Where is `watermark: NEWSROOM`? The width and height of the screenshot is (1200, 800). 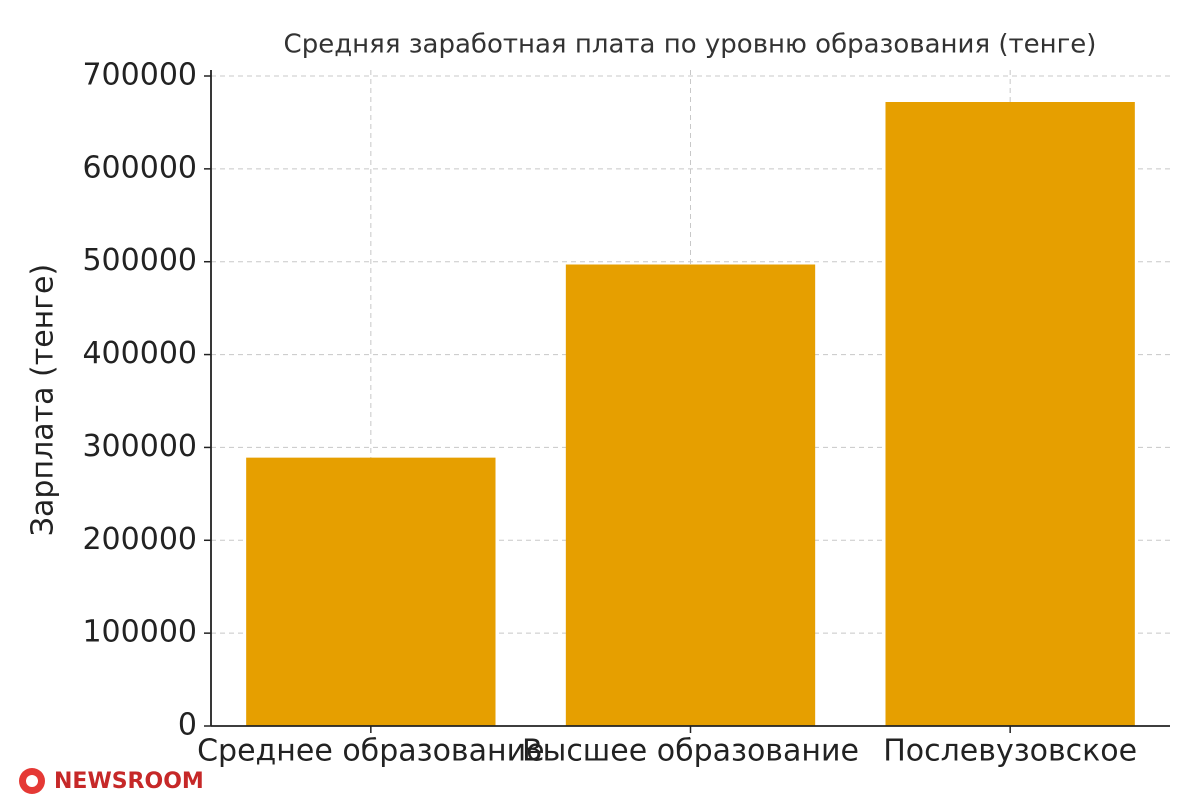 watermark: NEWSROOM is located at coordinates (111, 781).